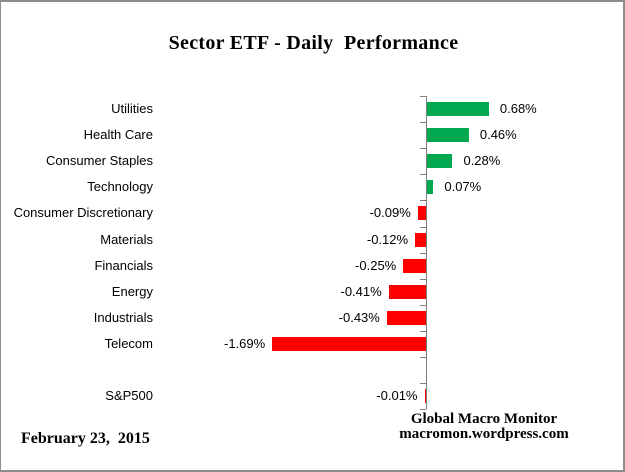  What do you see at coordinates (126, 239) in the screenshot?
I see `category-label: Materials` at bounding box center [126, 239].